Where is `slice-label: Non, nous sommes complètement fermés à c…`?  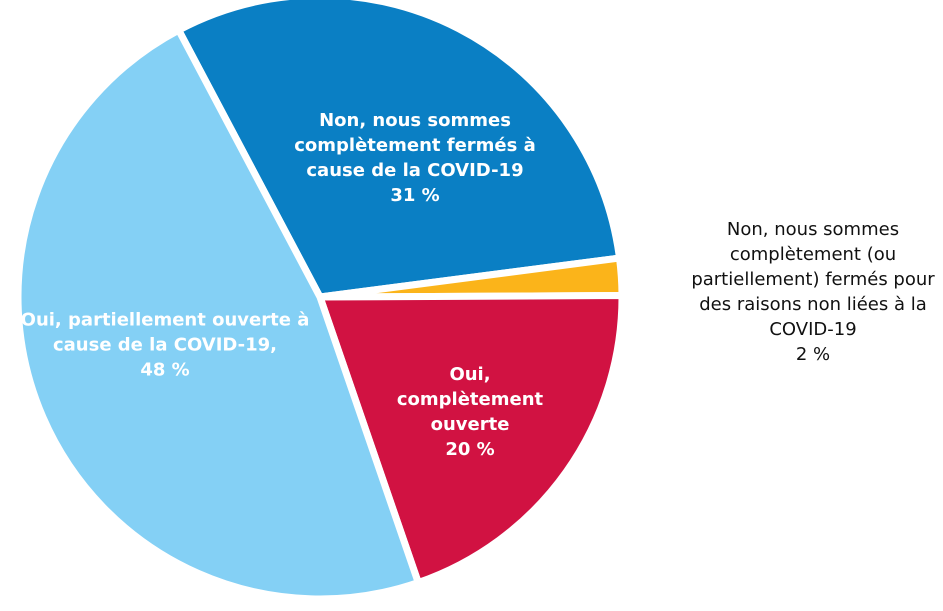
slice-label: Non, nous sommes complètement fermés à c… is located at coordinates (415, 158).